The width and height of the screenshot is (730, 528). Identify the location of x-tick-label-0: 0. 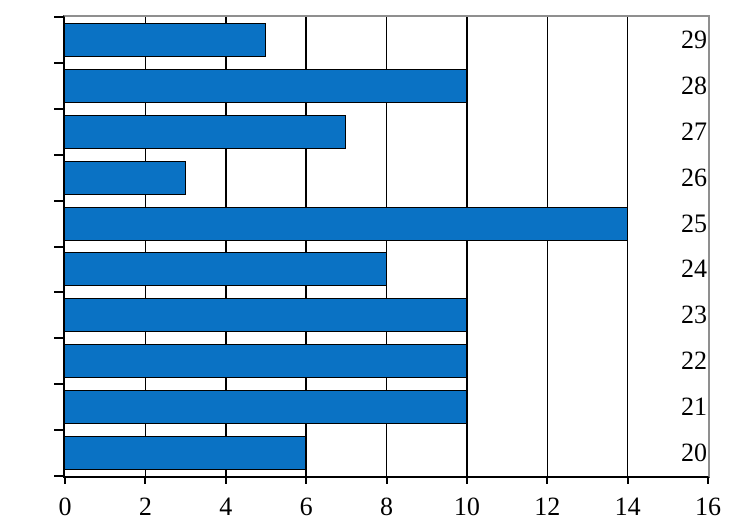
(65, 506).